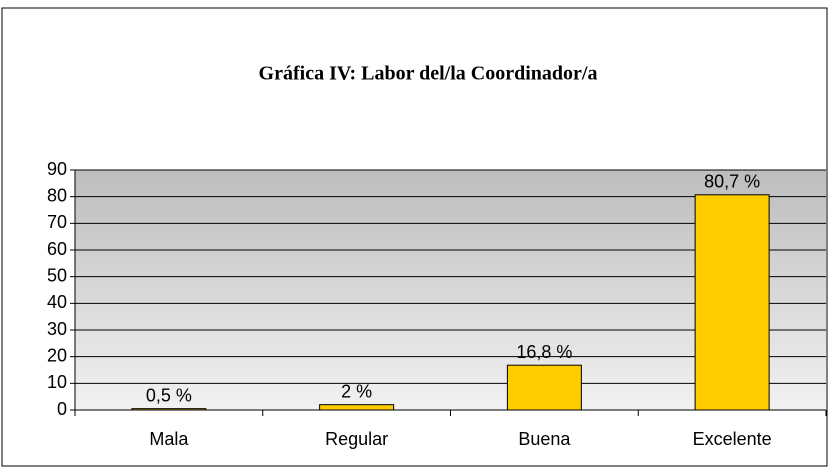 The width and height of the screenshot is (829, 473). Describe the element at coordinates (356, 391) in the screenshot. I see `value-label: 2 %` at that location.